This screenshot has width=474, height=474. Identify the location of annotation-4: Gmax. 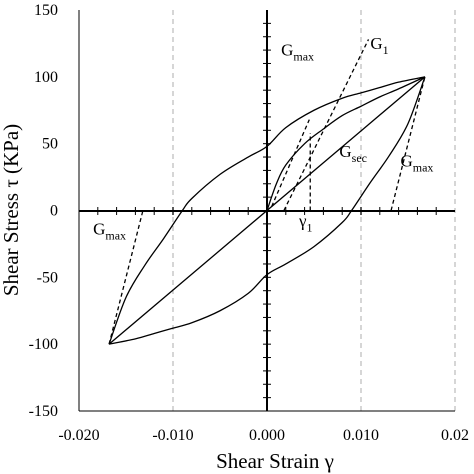
(109, 231).